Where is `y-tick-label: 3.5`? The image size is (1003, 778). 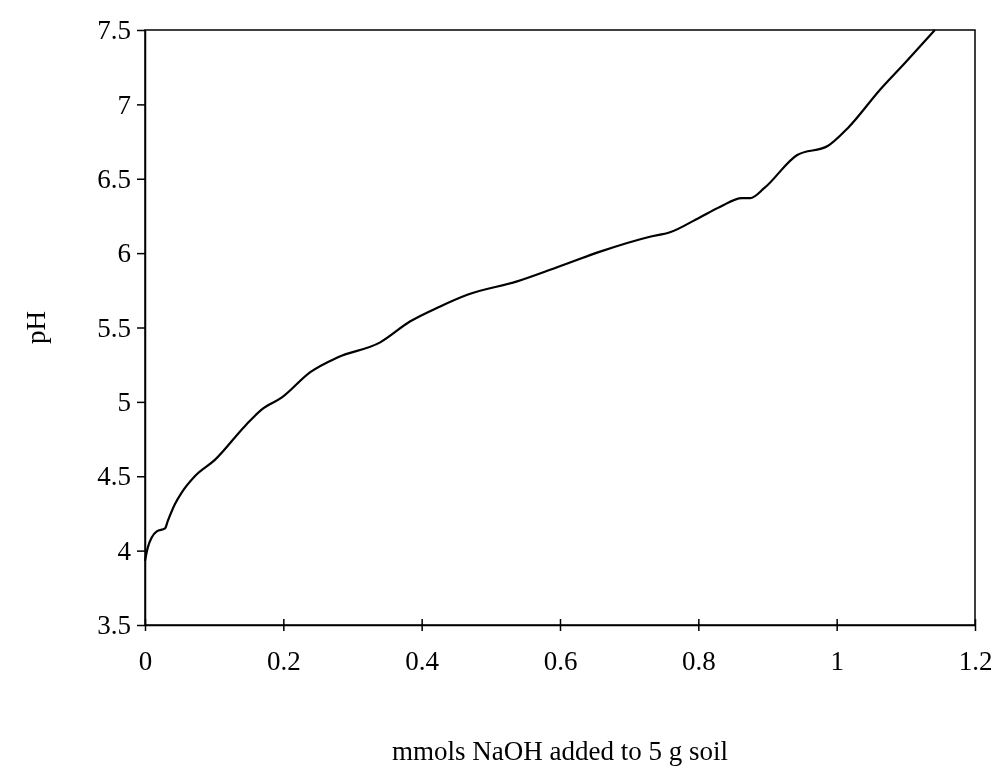 y-tick-label: 3.5 is located at coordinates (114, 625).